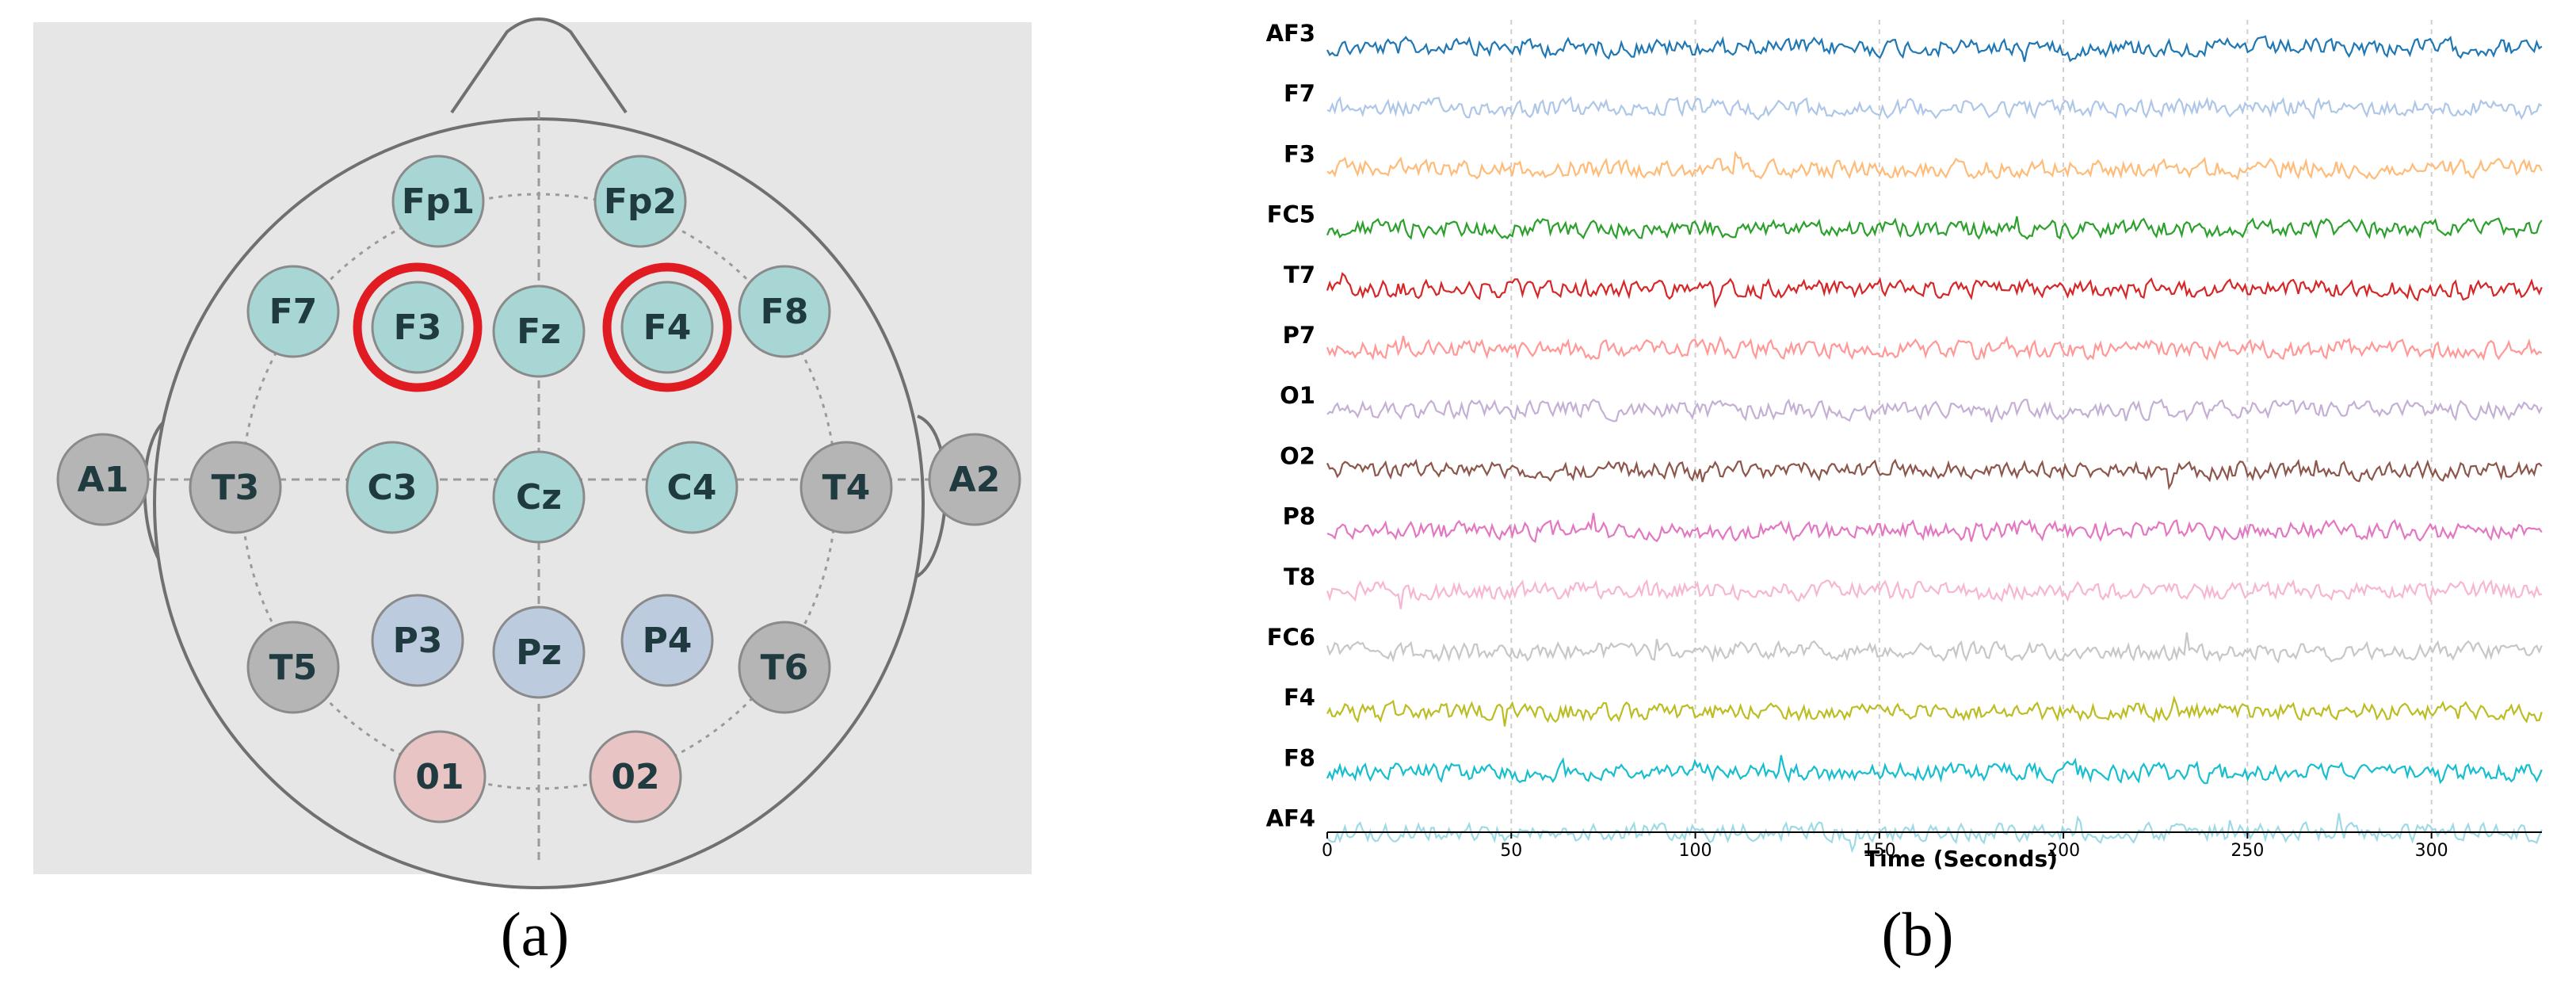 This screenshot has width=2576, height=982. I want to click on electrode-a1-disc, so click(103, 480).